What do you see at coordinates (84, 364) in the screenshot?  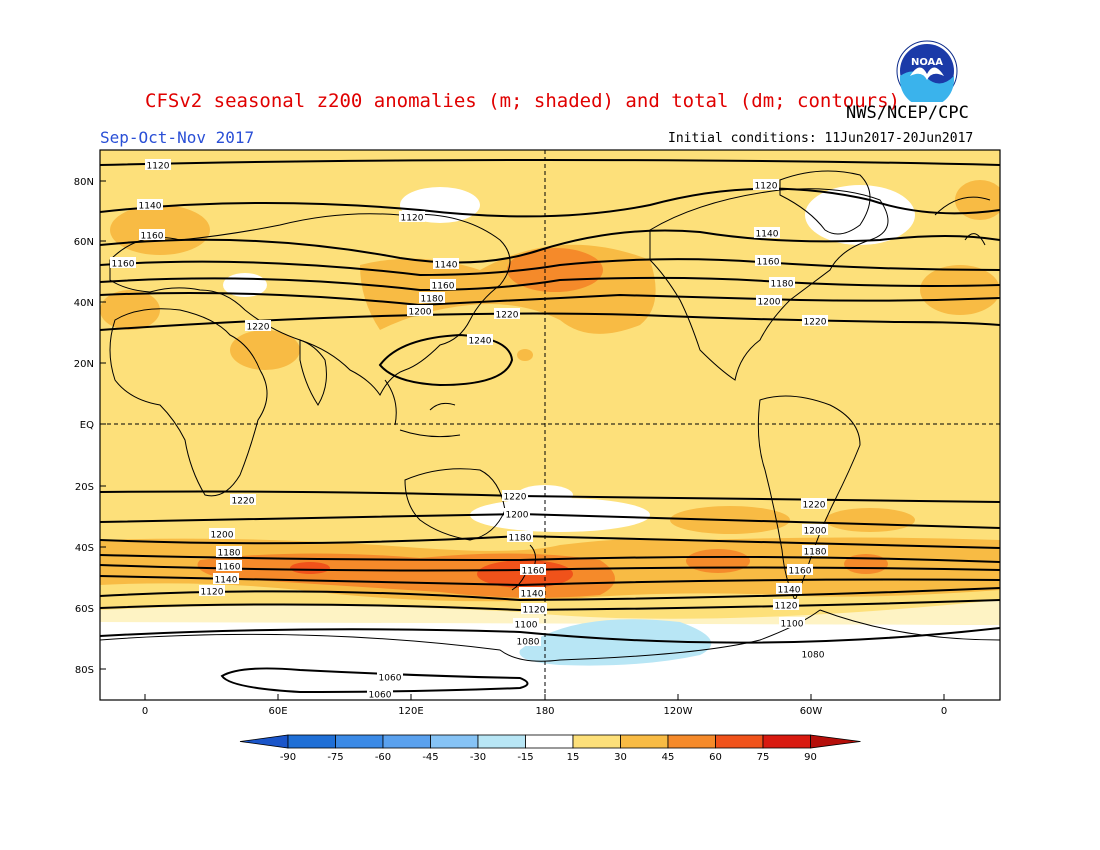 I see `lat-tick-label: 20N` at bounding box center [84, 364].